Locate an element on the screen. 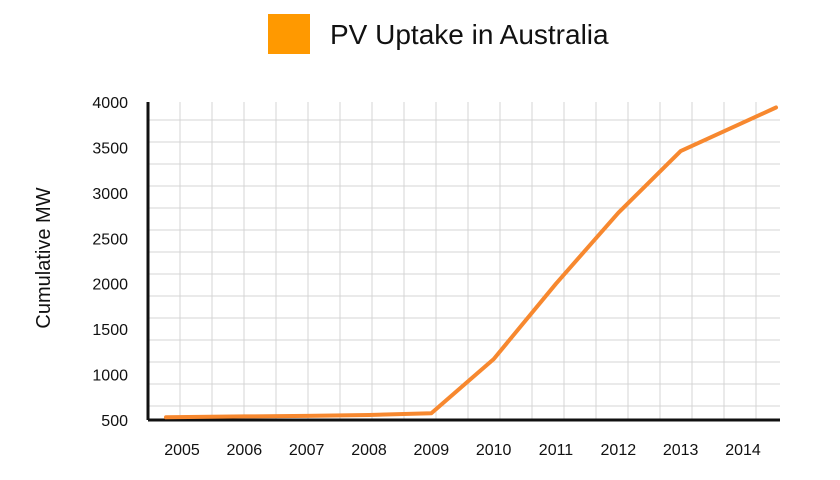 This screenshot has width=840, height=480. y-tick-labels: 500 1000 1500 2000 2500 3000 3500 4000 is located at coordinates (110, 262).